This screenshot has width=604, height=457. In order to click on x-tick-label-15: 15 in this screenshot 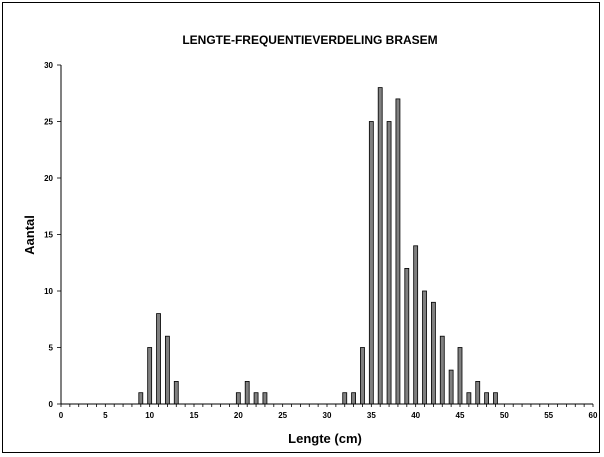, I will do `click(194, 415)`.